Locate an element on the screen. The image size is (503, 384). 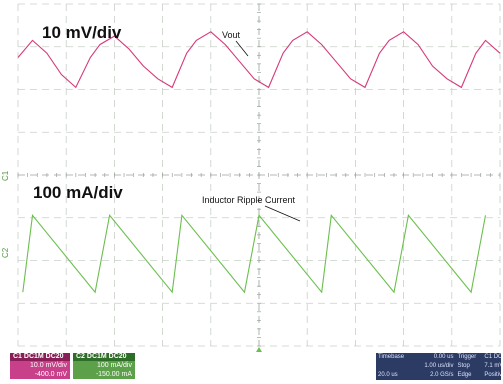
ch2-scale-label: 100 mA/div is located at coordinates (78, 192).